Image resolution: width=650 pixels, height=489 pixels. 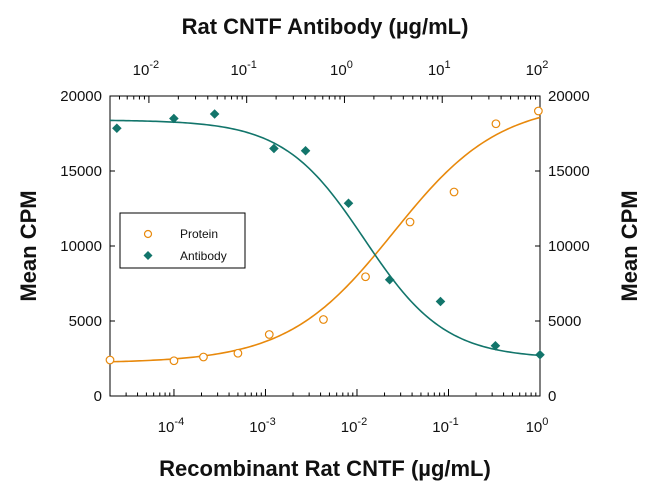 I want to click on top-axis-title: Rat CNTF Antibody (µg/mL), so click(x=325, y=26).